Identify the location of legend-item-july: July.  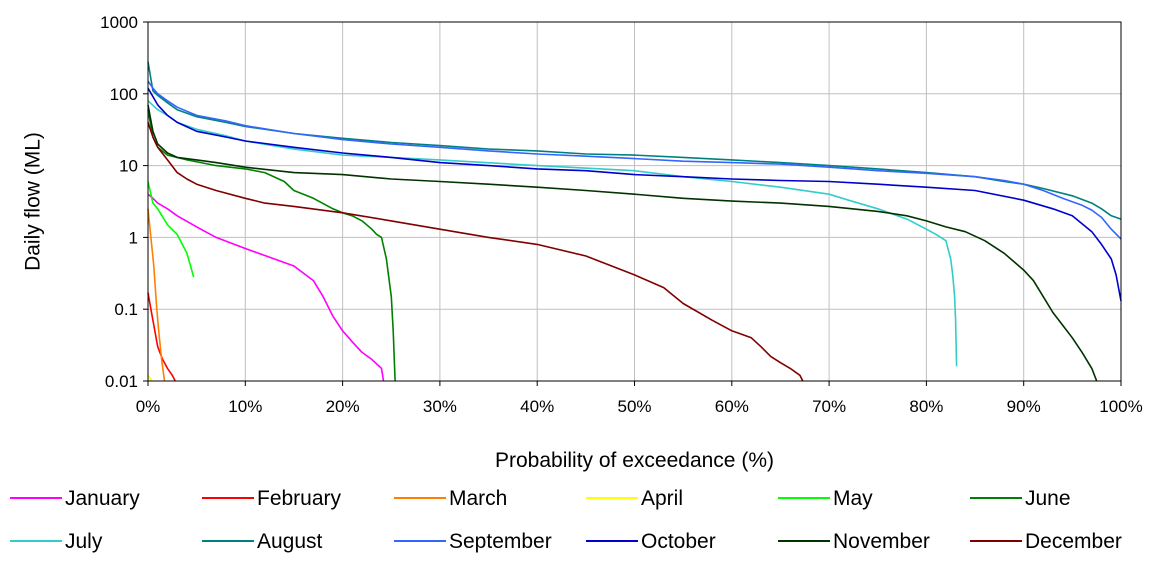
(56, 541).